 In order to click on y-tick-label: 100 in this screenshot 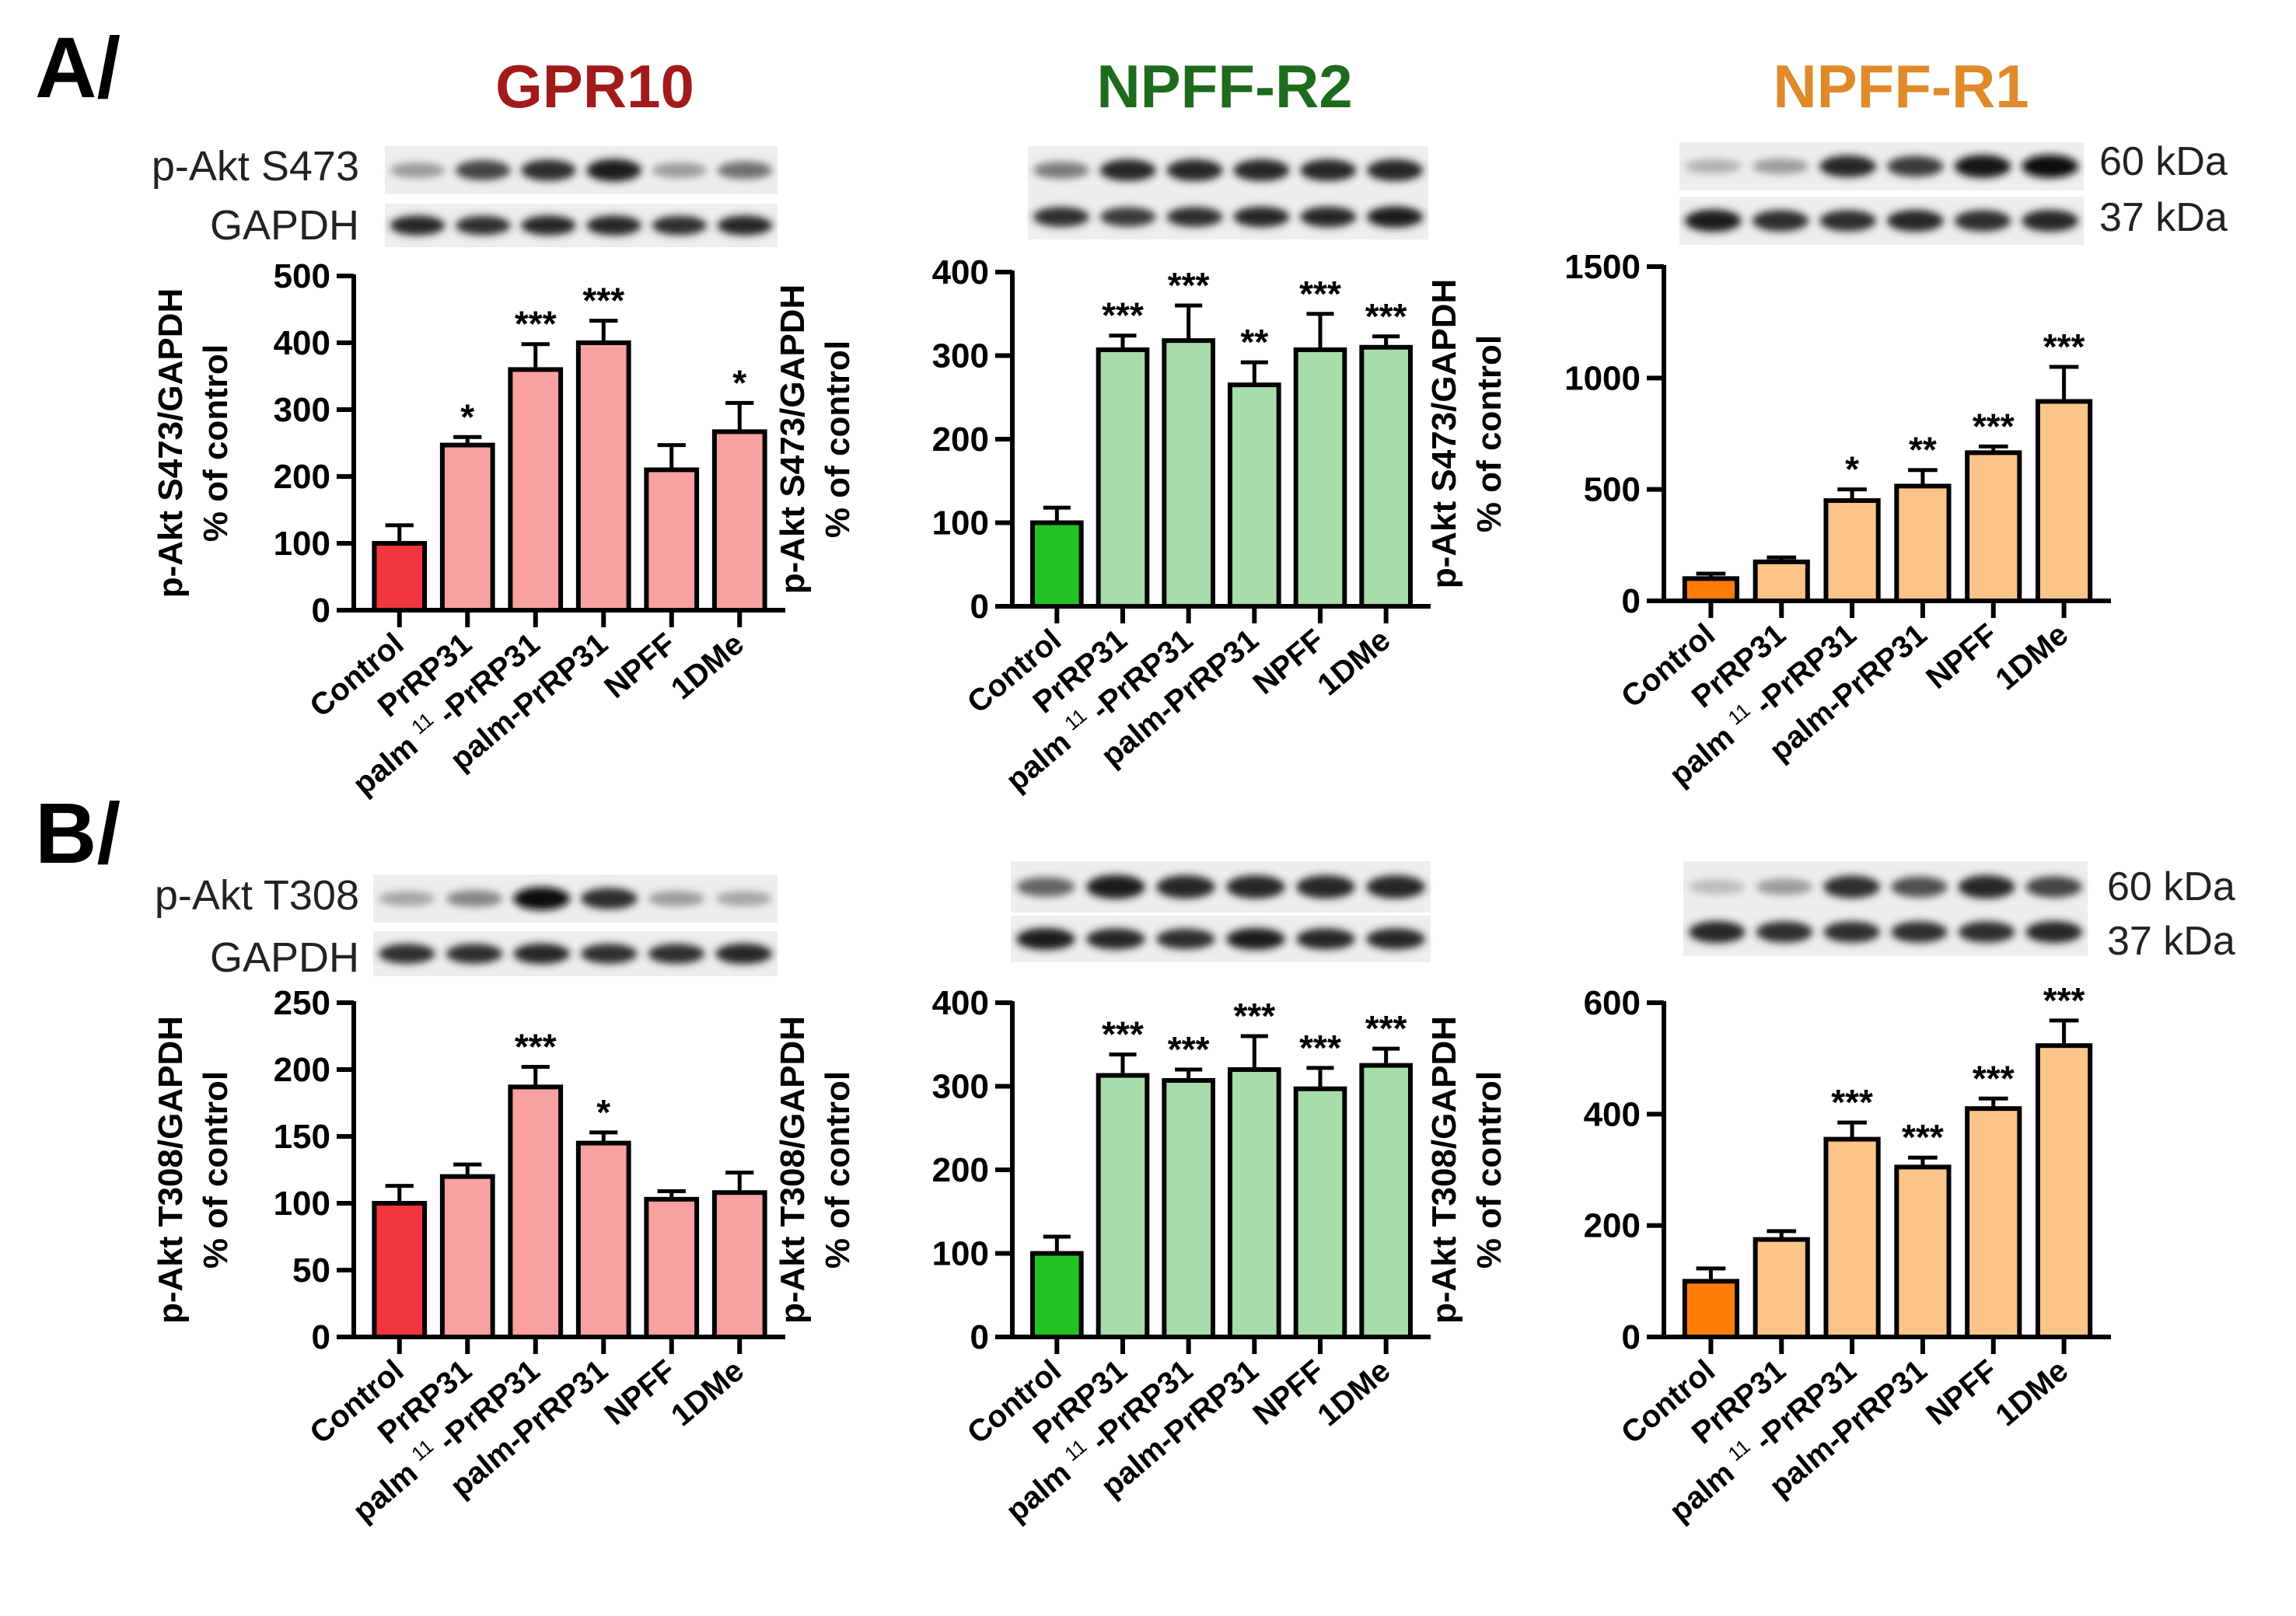, I will do `click(960, 1254)`.